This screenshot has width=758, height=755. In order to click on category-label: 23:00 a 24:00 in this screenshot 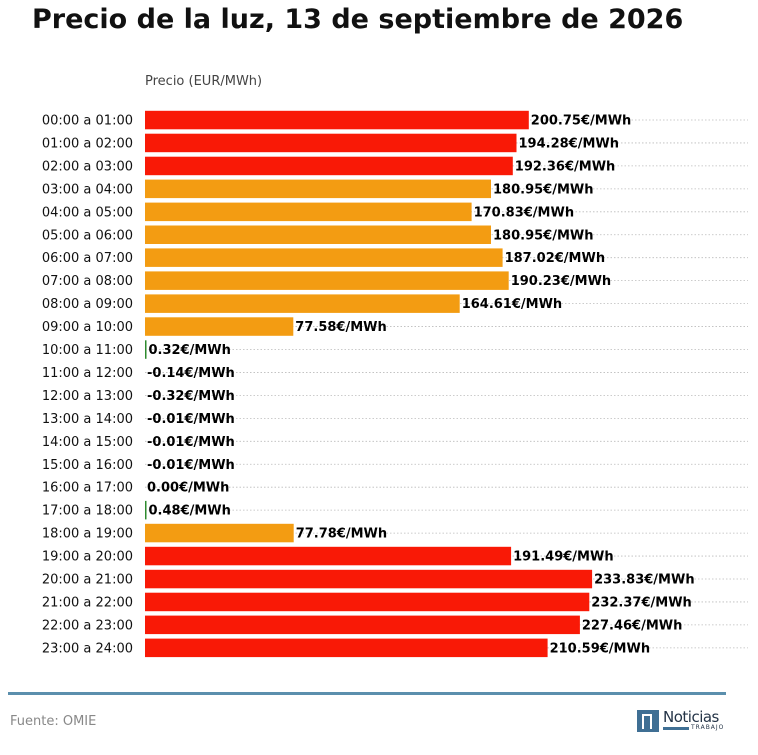, I will do `click(87, 648)`.